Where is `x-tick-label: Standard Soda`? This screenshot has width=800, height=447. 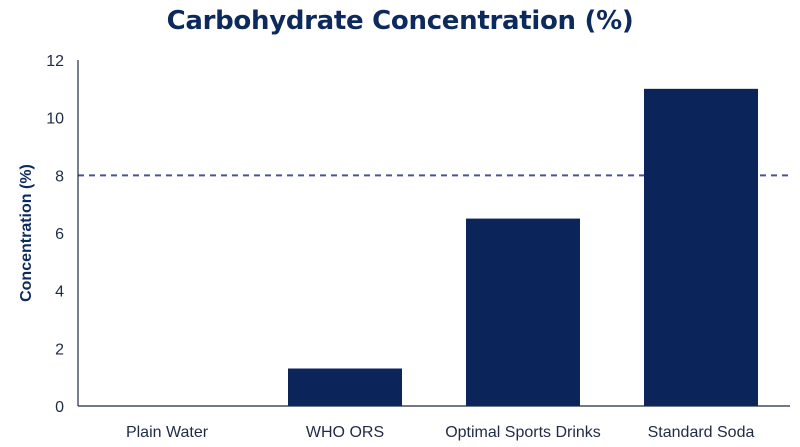
x-tick-label: Standard Soda is located at coordinates (701, 432).